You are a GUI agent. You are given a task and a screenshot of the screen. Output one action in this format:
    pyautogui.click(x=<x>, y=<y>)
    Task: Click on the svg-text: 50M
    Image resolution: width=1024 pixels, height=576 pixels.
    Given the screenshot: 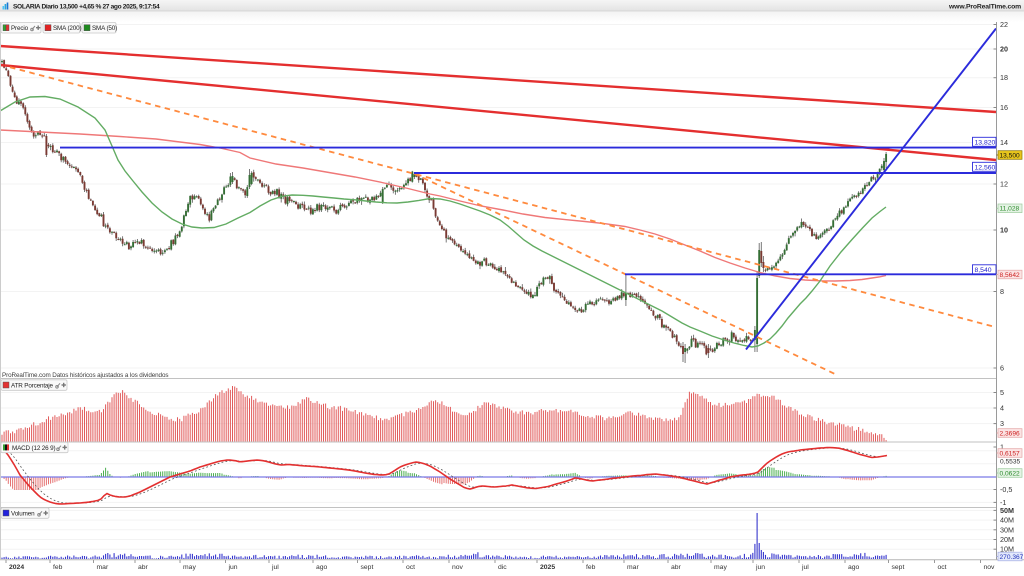 What is the action you would take?
    pyautogui.click(x=1007, y=510)
    